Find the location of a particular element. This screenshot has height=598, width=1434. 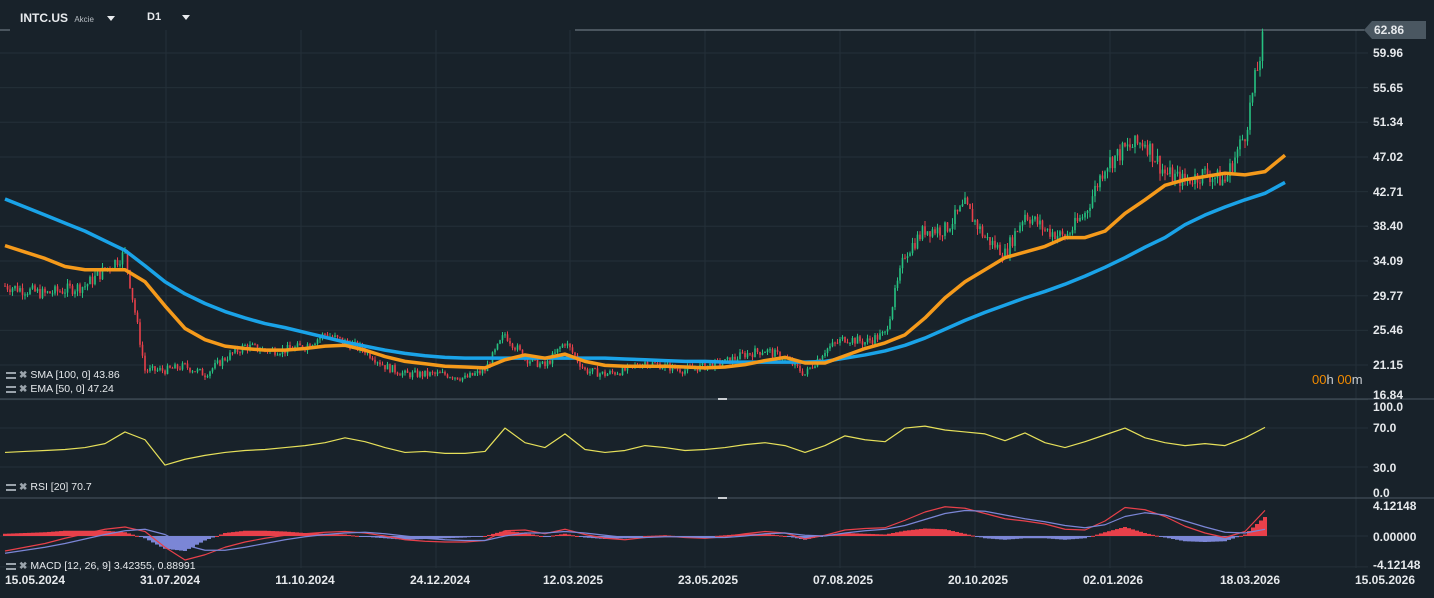

macd-signal-line is located at coordinates (635, 531).